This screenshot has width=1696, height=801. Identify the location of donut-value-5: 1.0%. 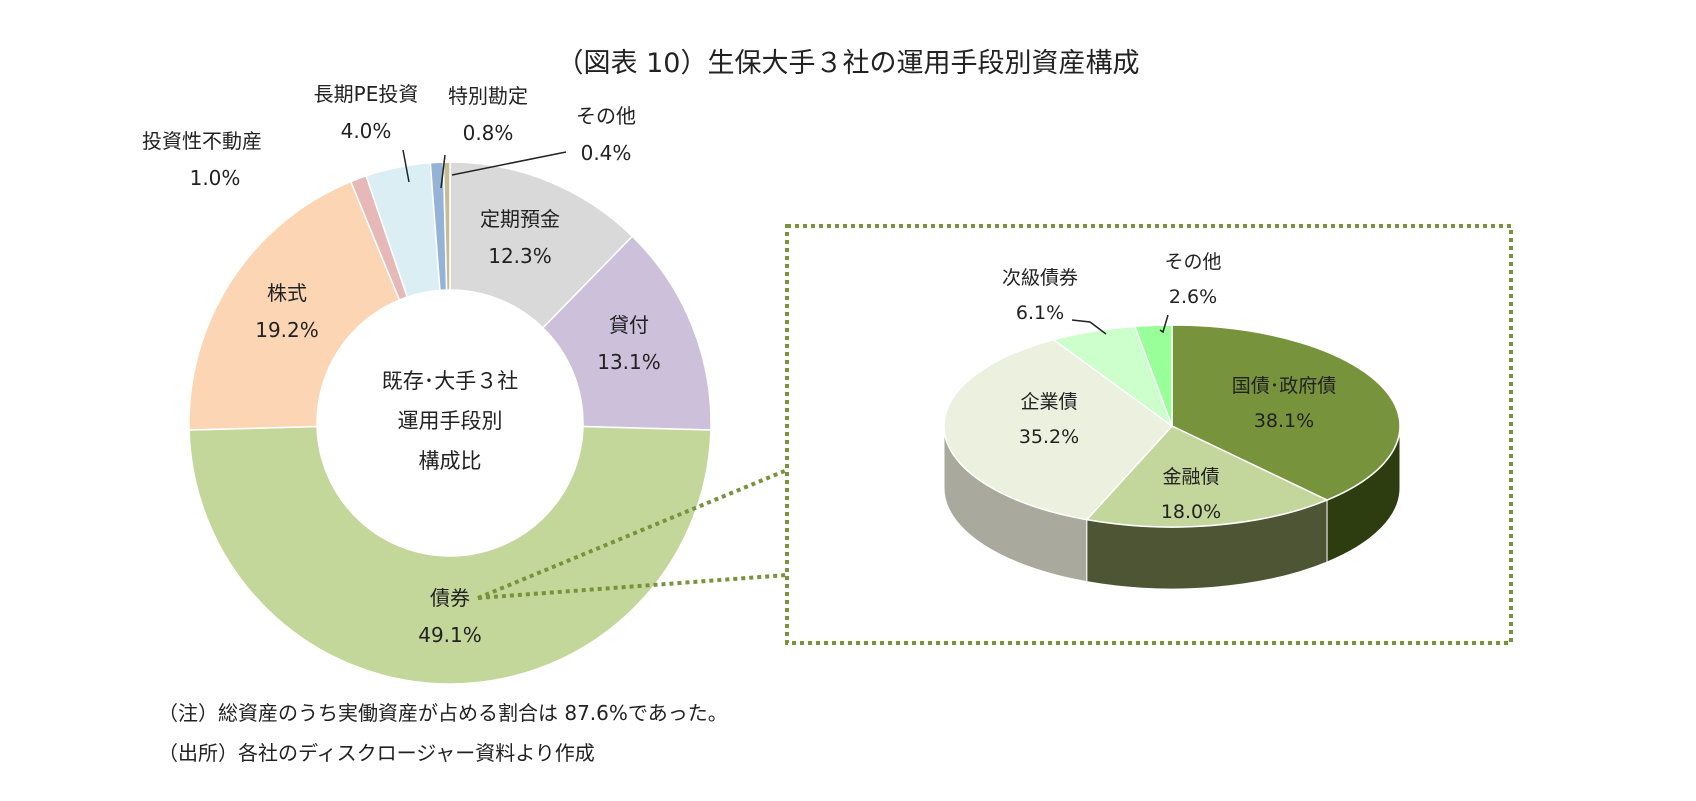
(215, 178).